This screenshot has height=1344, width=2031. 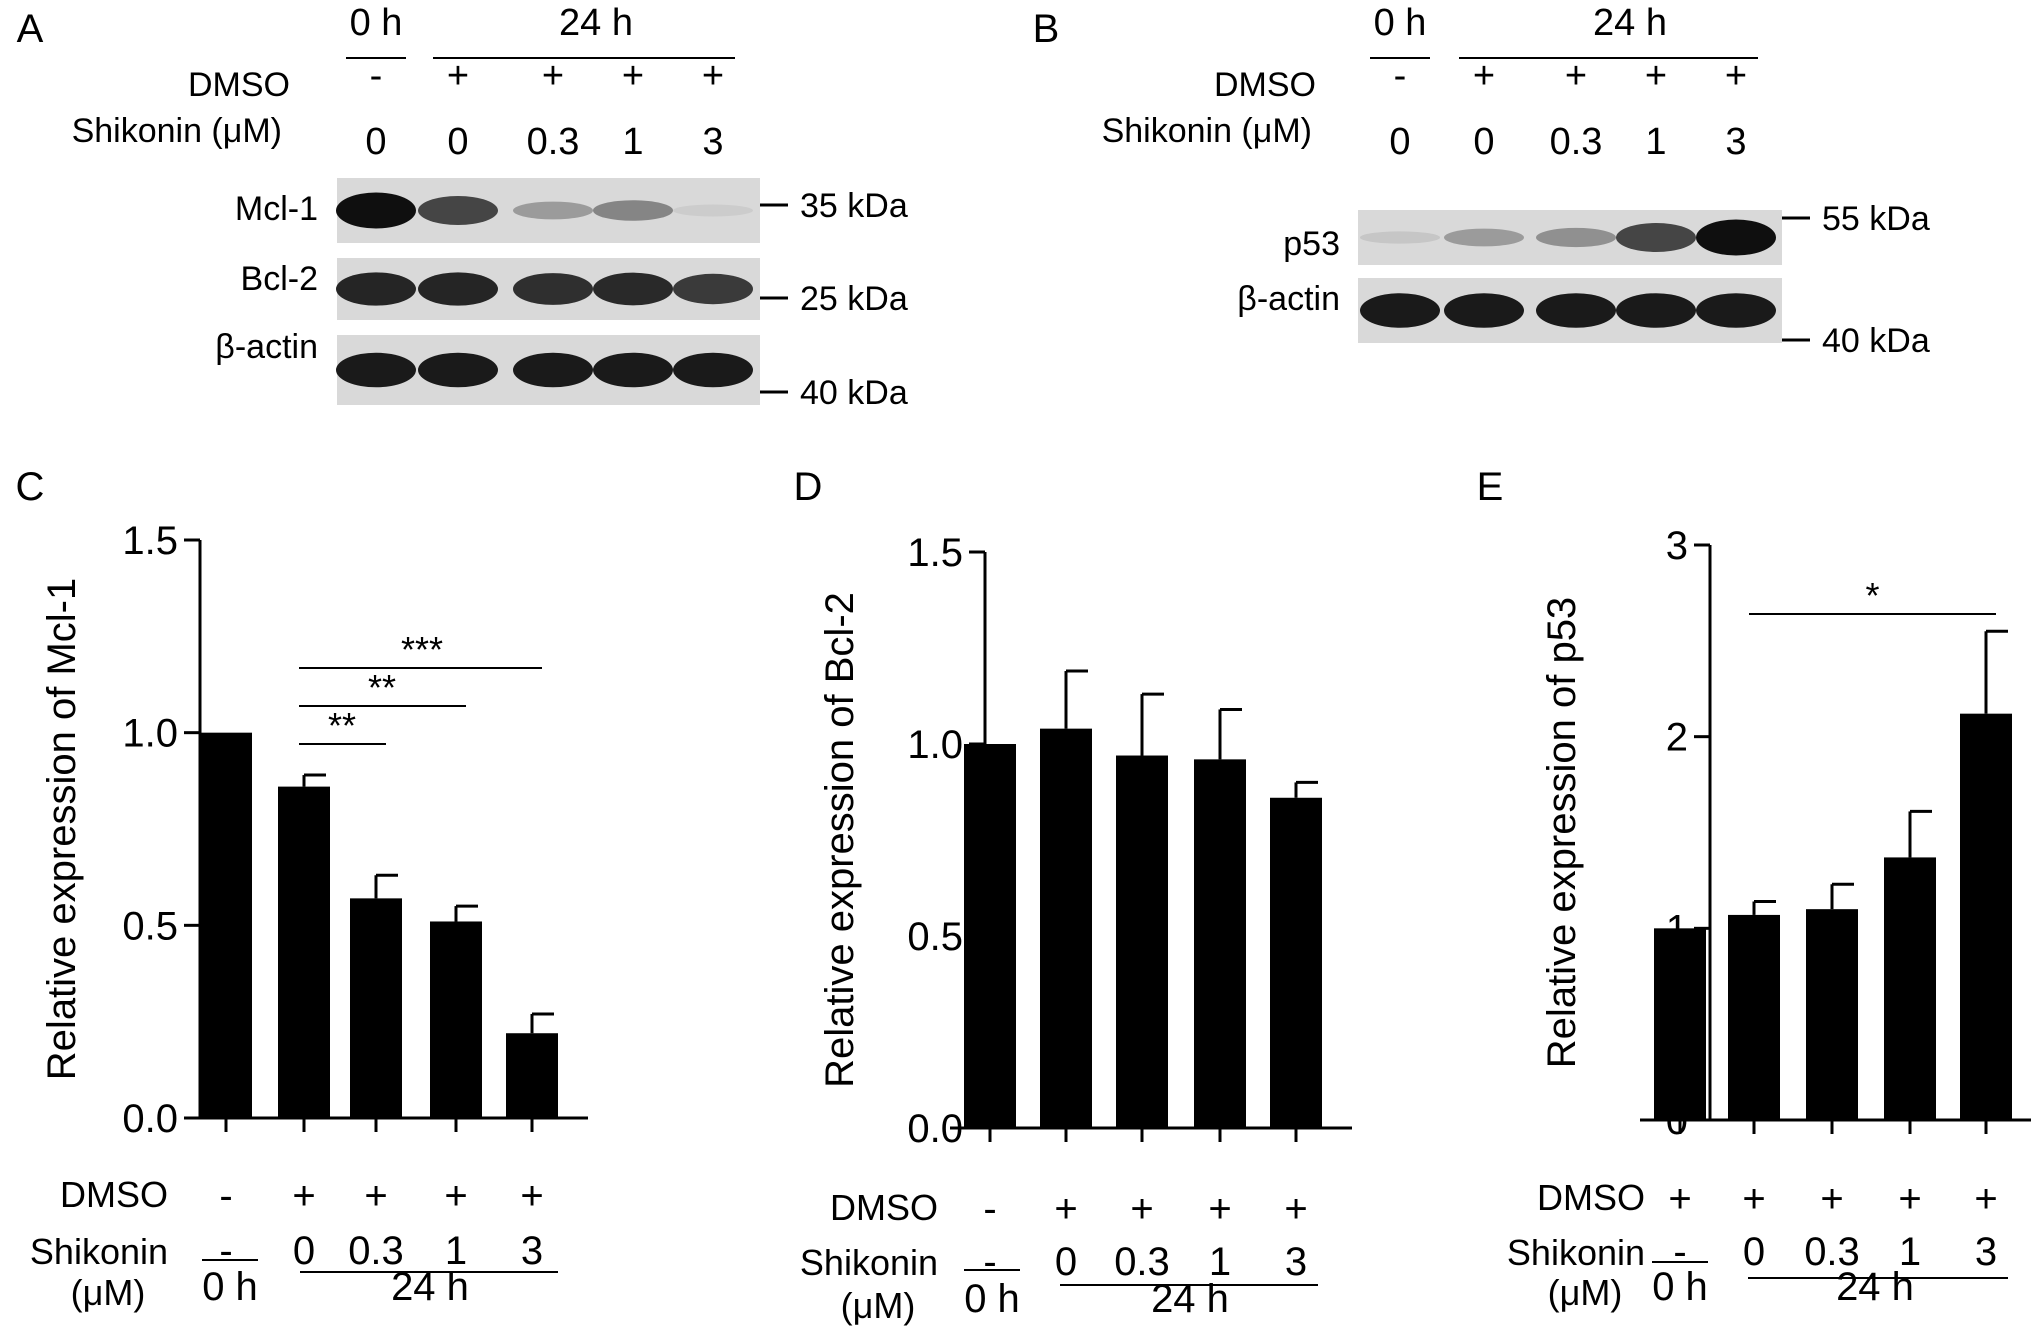 I want to click on y-axis-title: Relative expression of Bcl-2, so click(x=840, y=840).